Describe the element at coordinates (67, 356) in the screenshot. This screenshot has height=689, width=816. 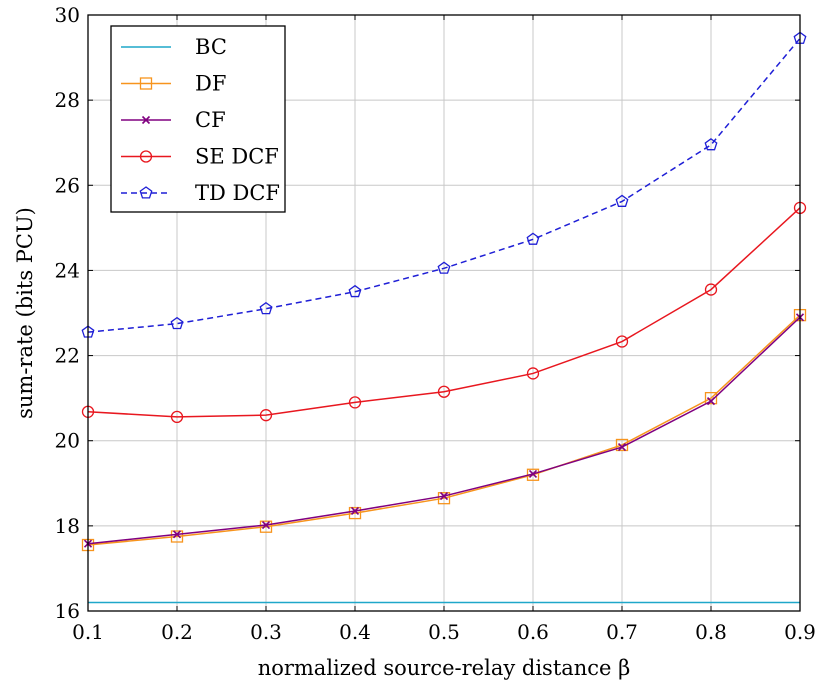
I see `y-tick-label: 22` at that location.